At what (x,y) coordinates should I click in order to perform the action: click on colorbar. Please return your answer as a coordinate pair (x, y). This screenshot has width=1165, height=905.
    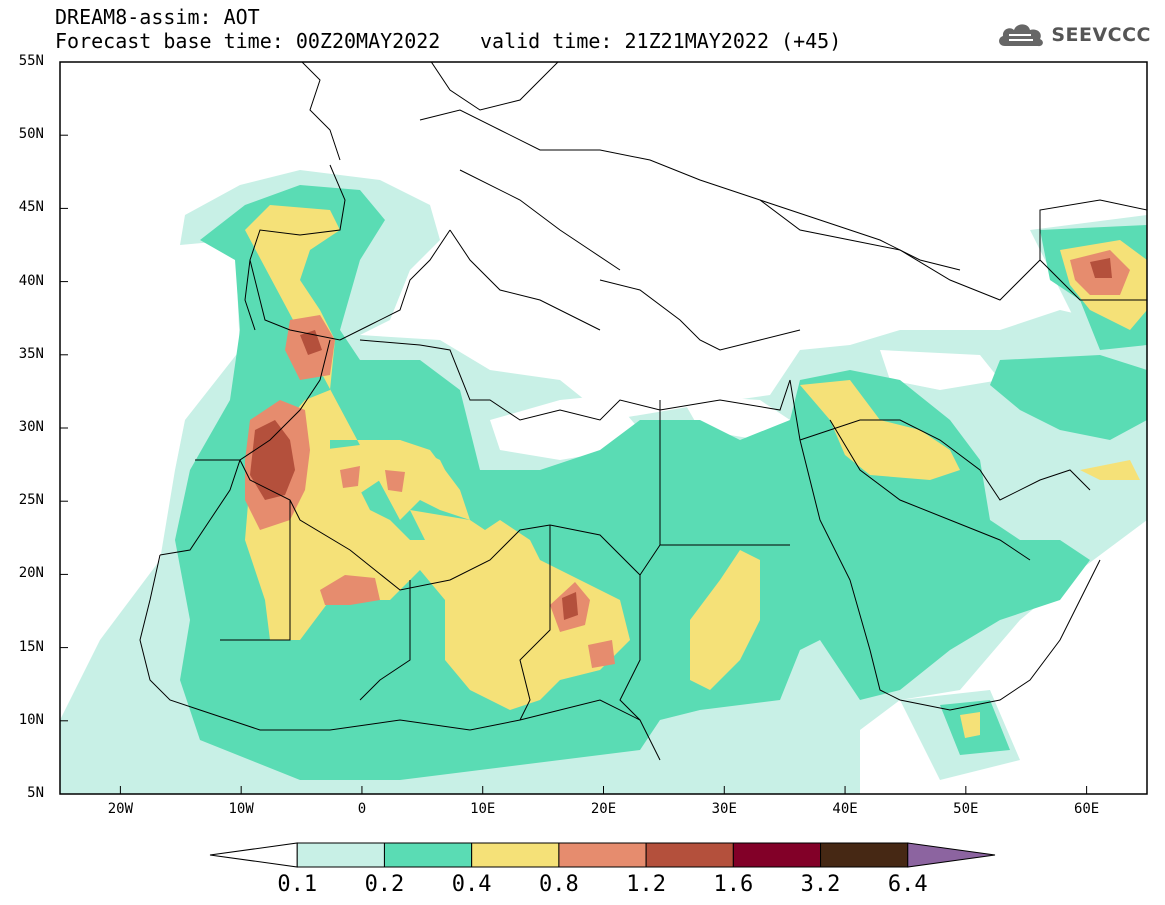
    Looking at the image, I should click on (602, 855).